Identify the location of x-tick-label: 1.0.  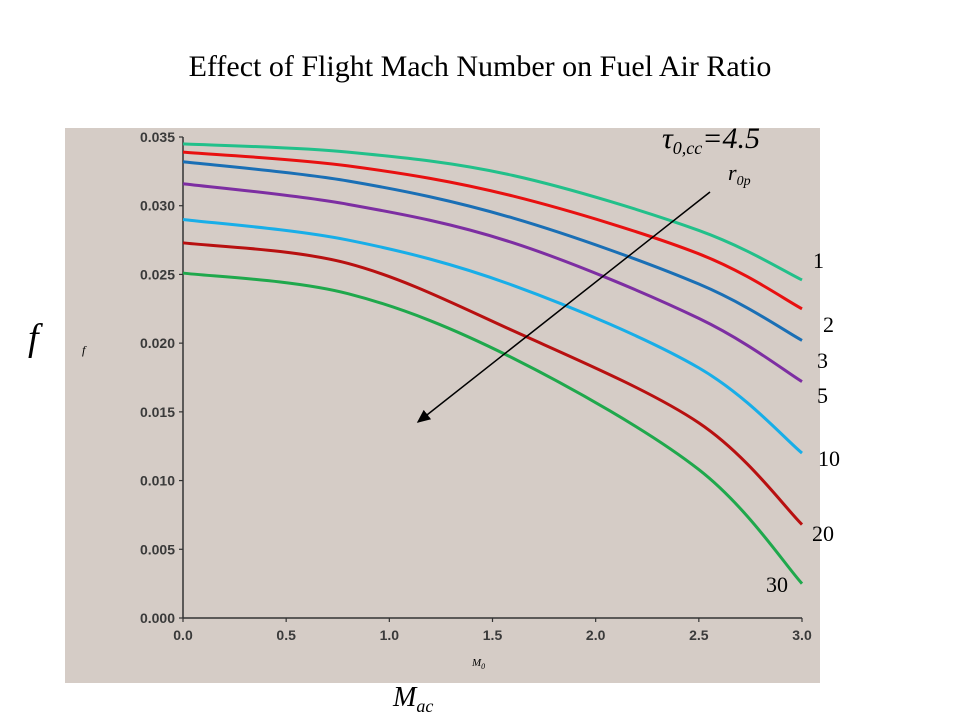
(390, 635).